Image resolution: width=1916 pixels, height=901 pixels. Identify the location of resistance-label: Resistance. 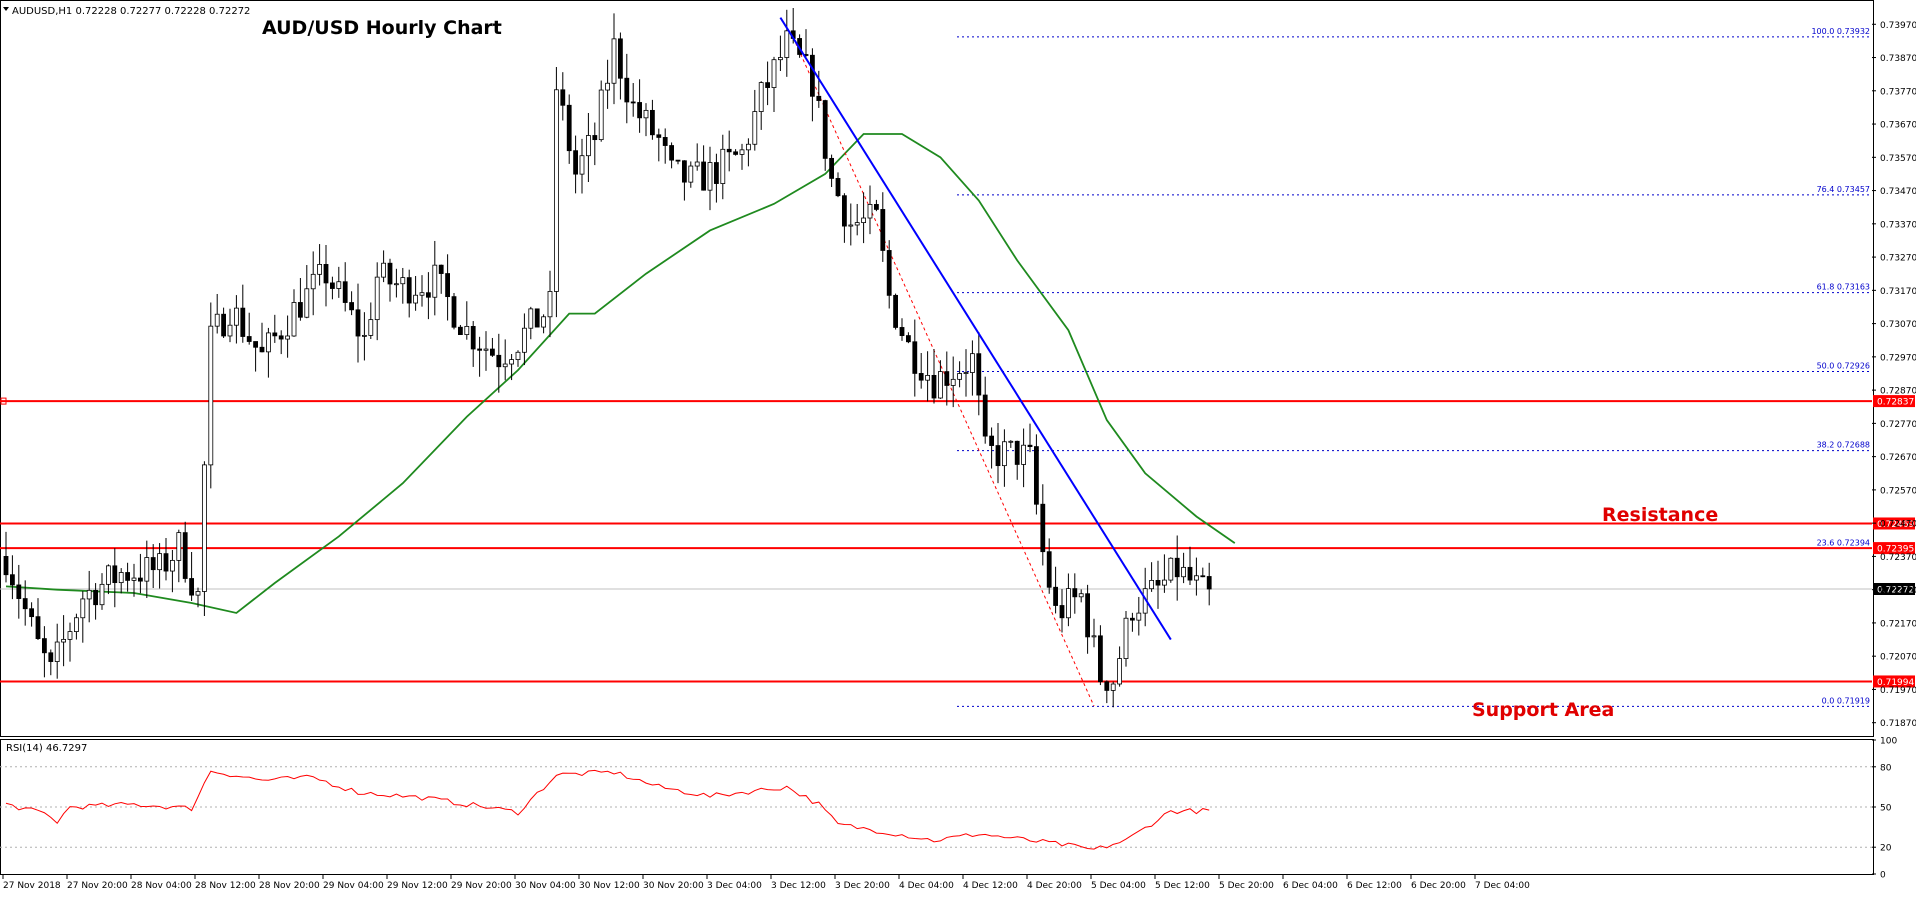
(1660, 515).